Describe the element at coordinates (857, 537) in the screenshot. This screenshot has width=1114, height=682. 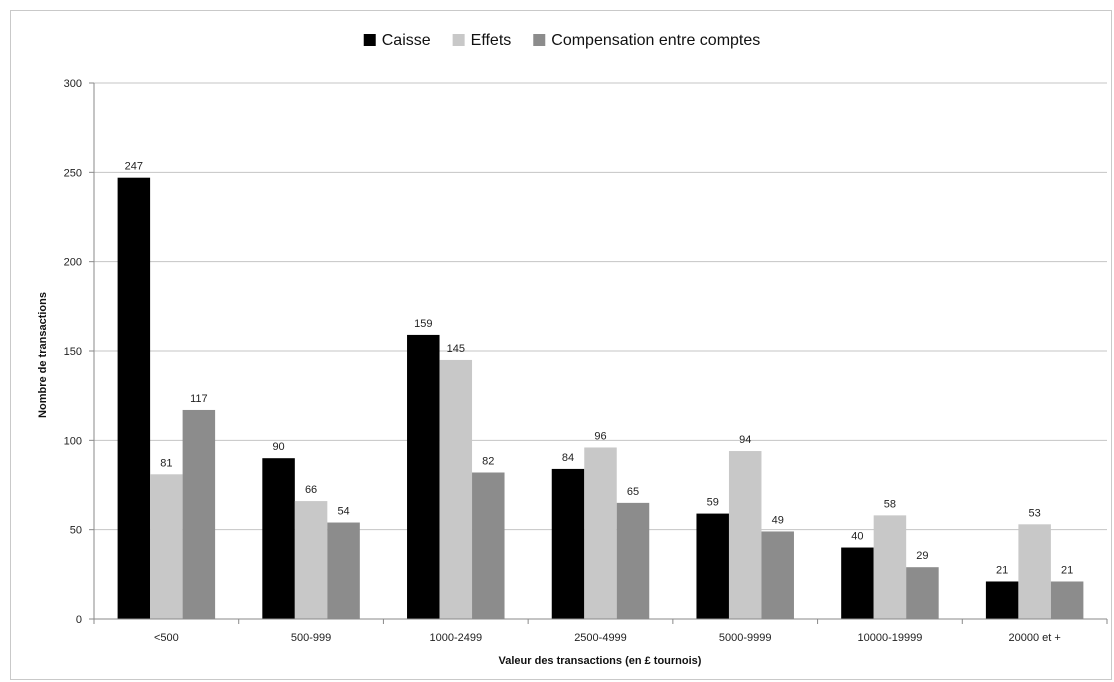
I see `data-label: 40` at that location.